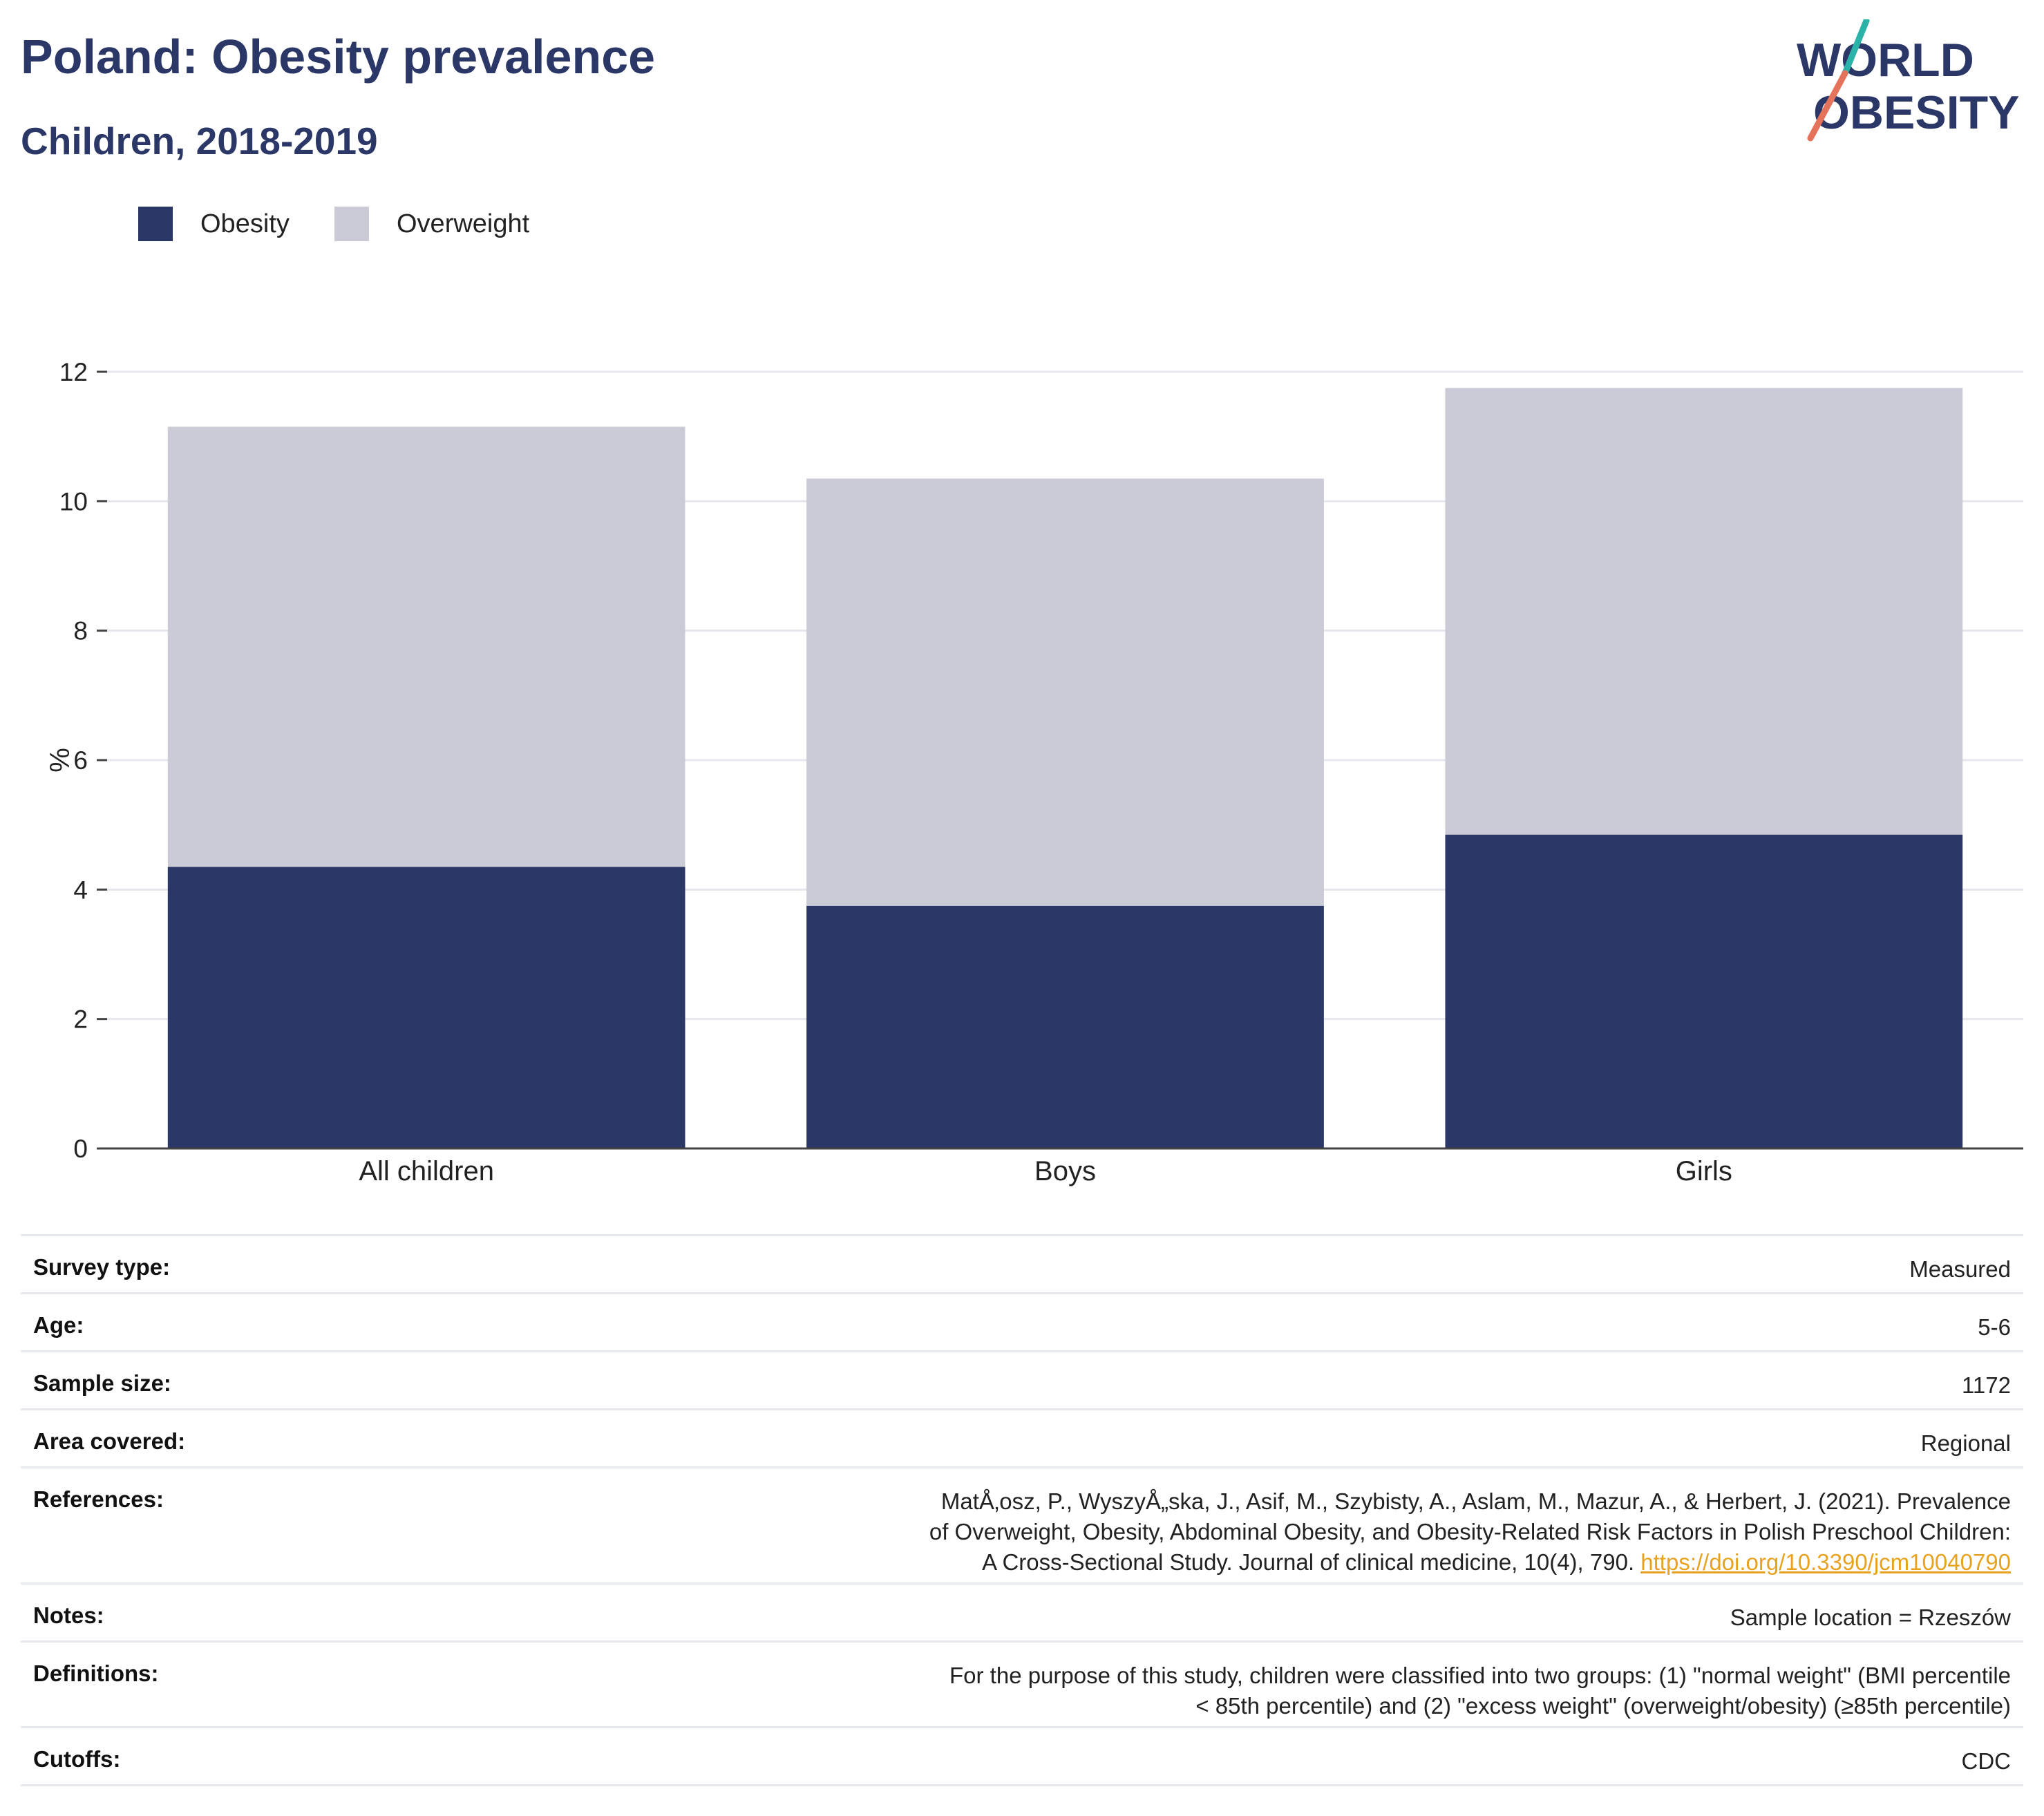  Describe the element at coordinates (1704, 611) in the screenshot. I see `bar-overweight-girls` at that location.